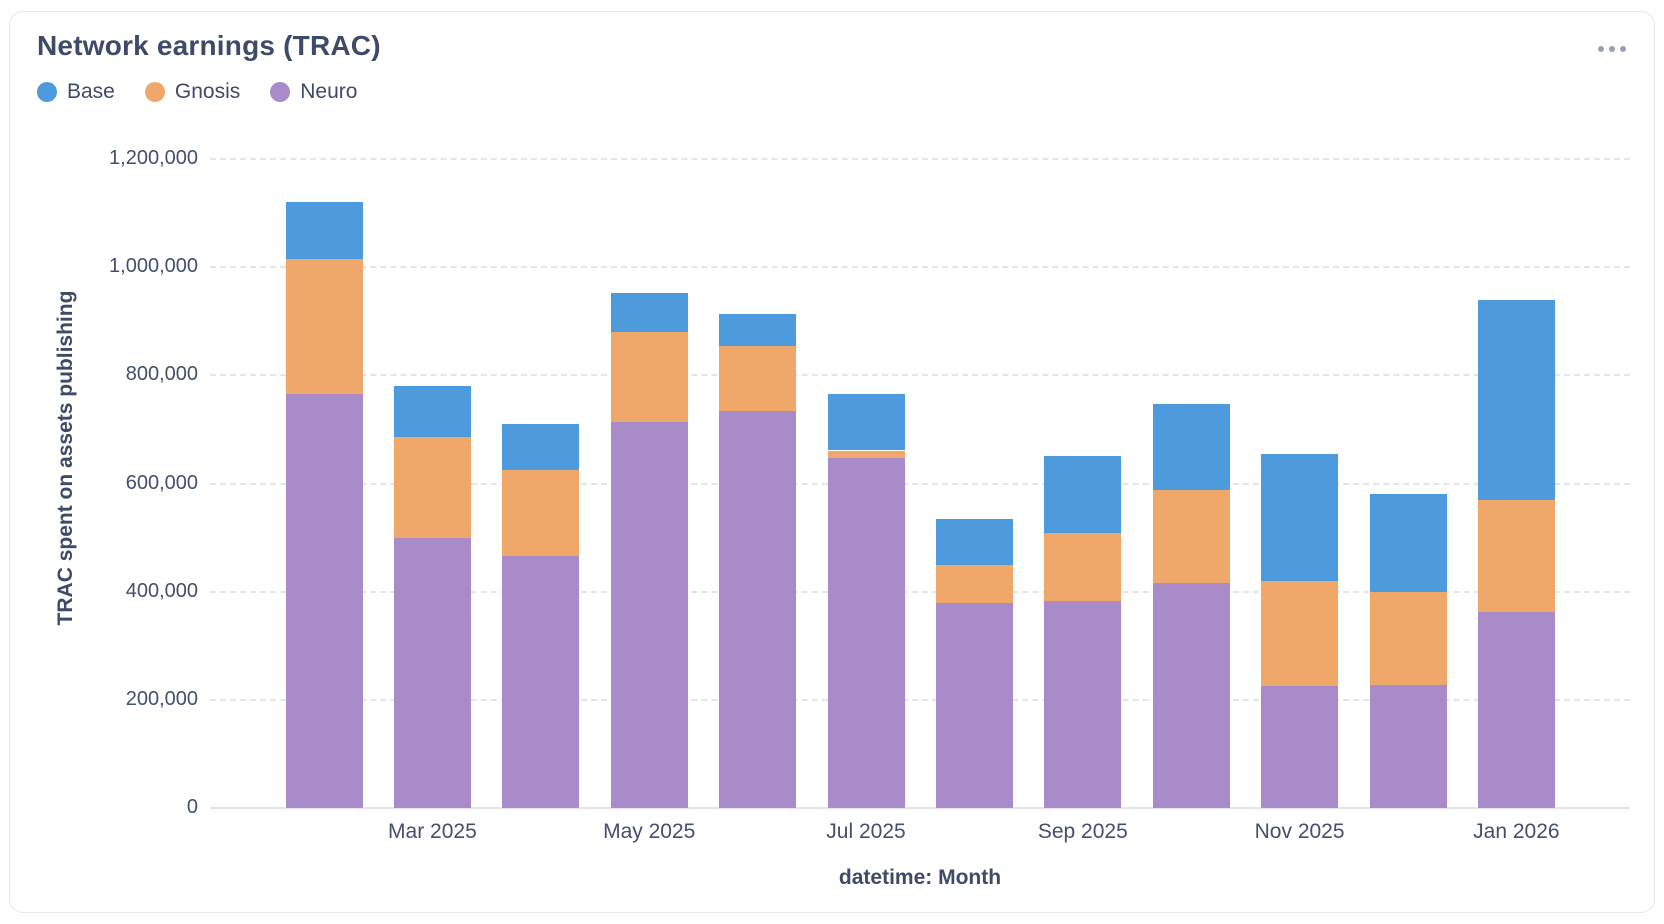 The width and height of the screenshot is (1664, 924). What do you see at coordinates (161, 590) in the screenshot?
I see `y-tick-label: 400,000` at bounding box center [161, 590].